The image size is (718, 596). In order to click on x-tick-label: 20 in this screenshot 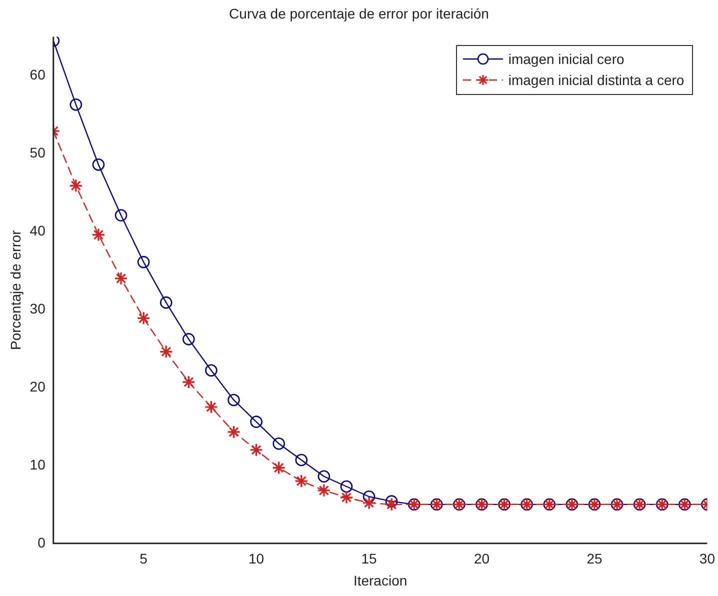, I will do `click(482, 558)`.